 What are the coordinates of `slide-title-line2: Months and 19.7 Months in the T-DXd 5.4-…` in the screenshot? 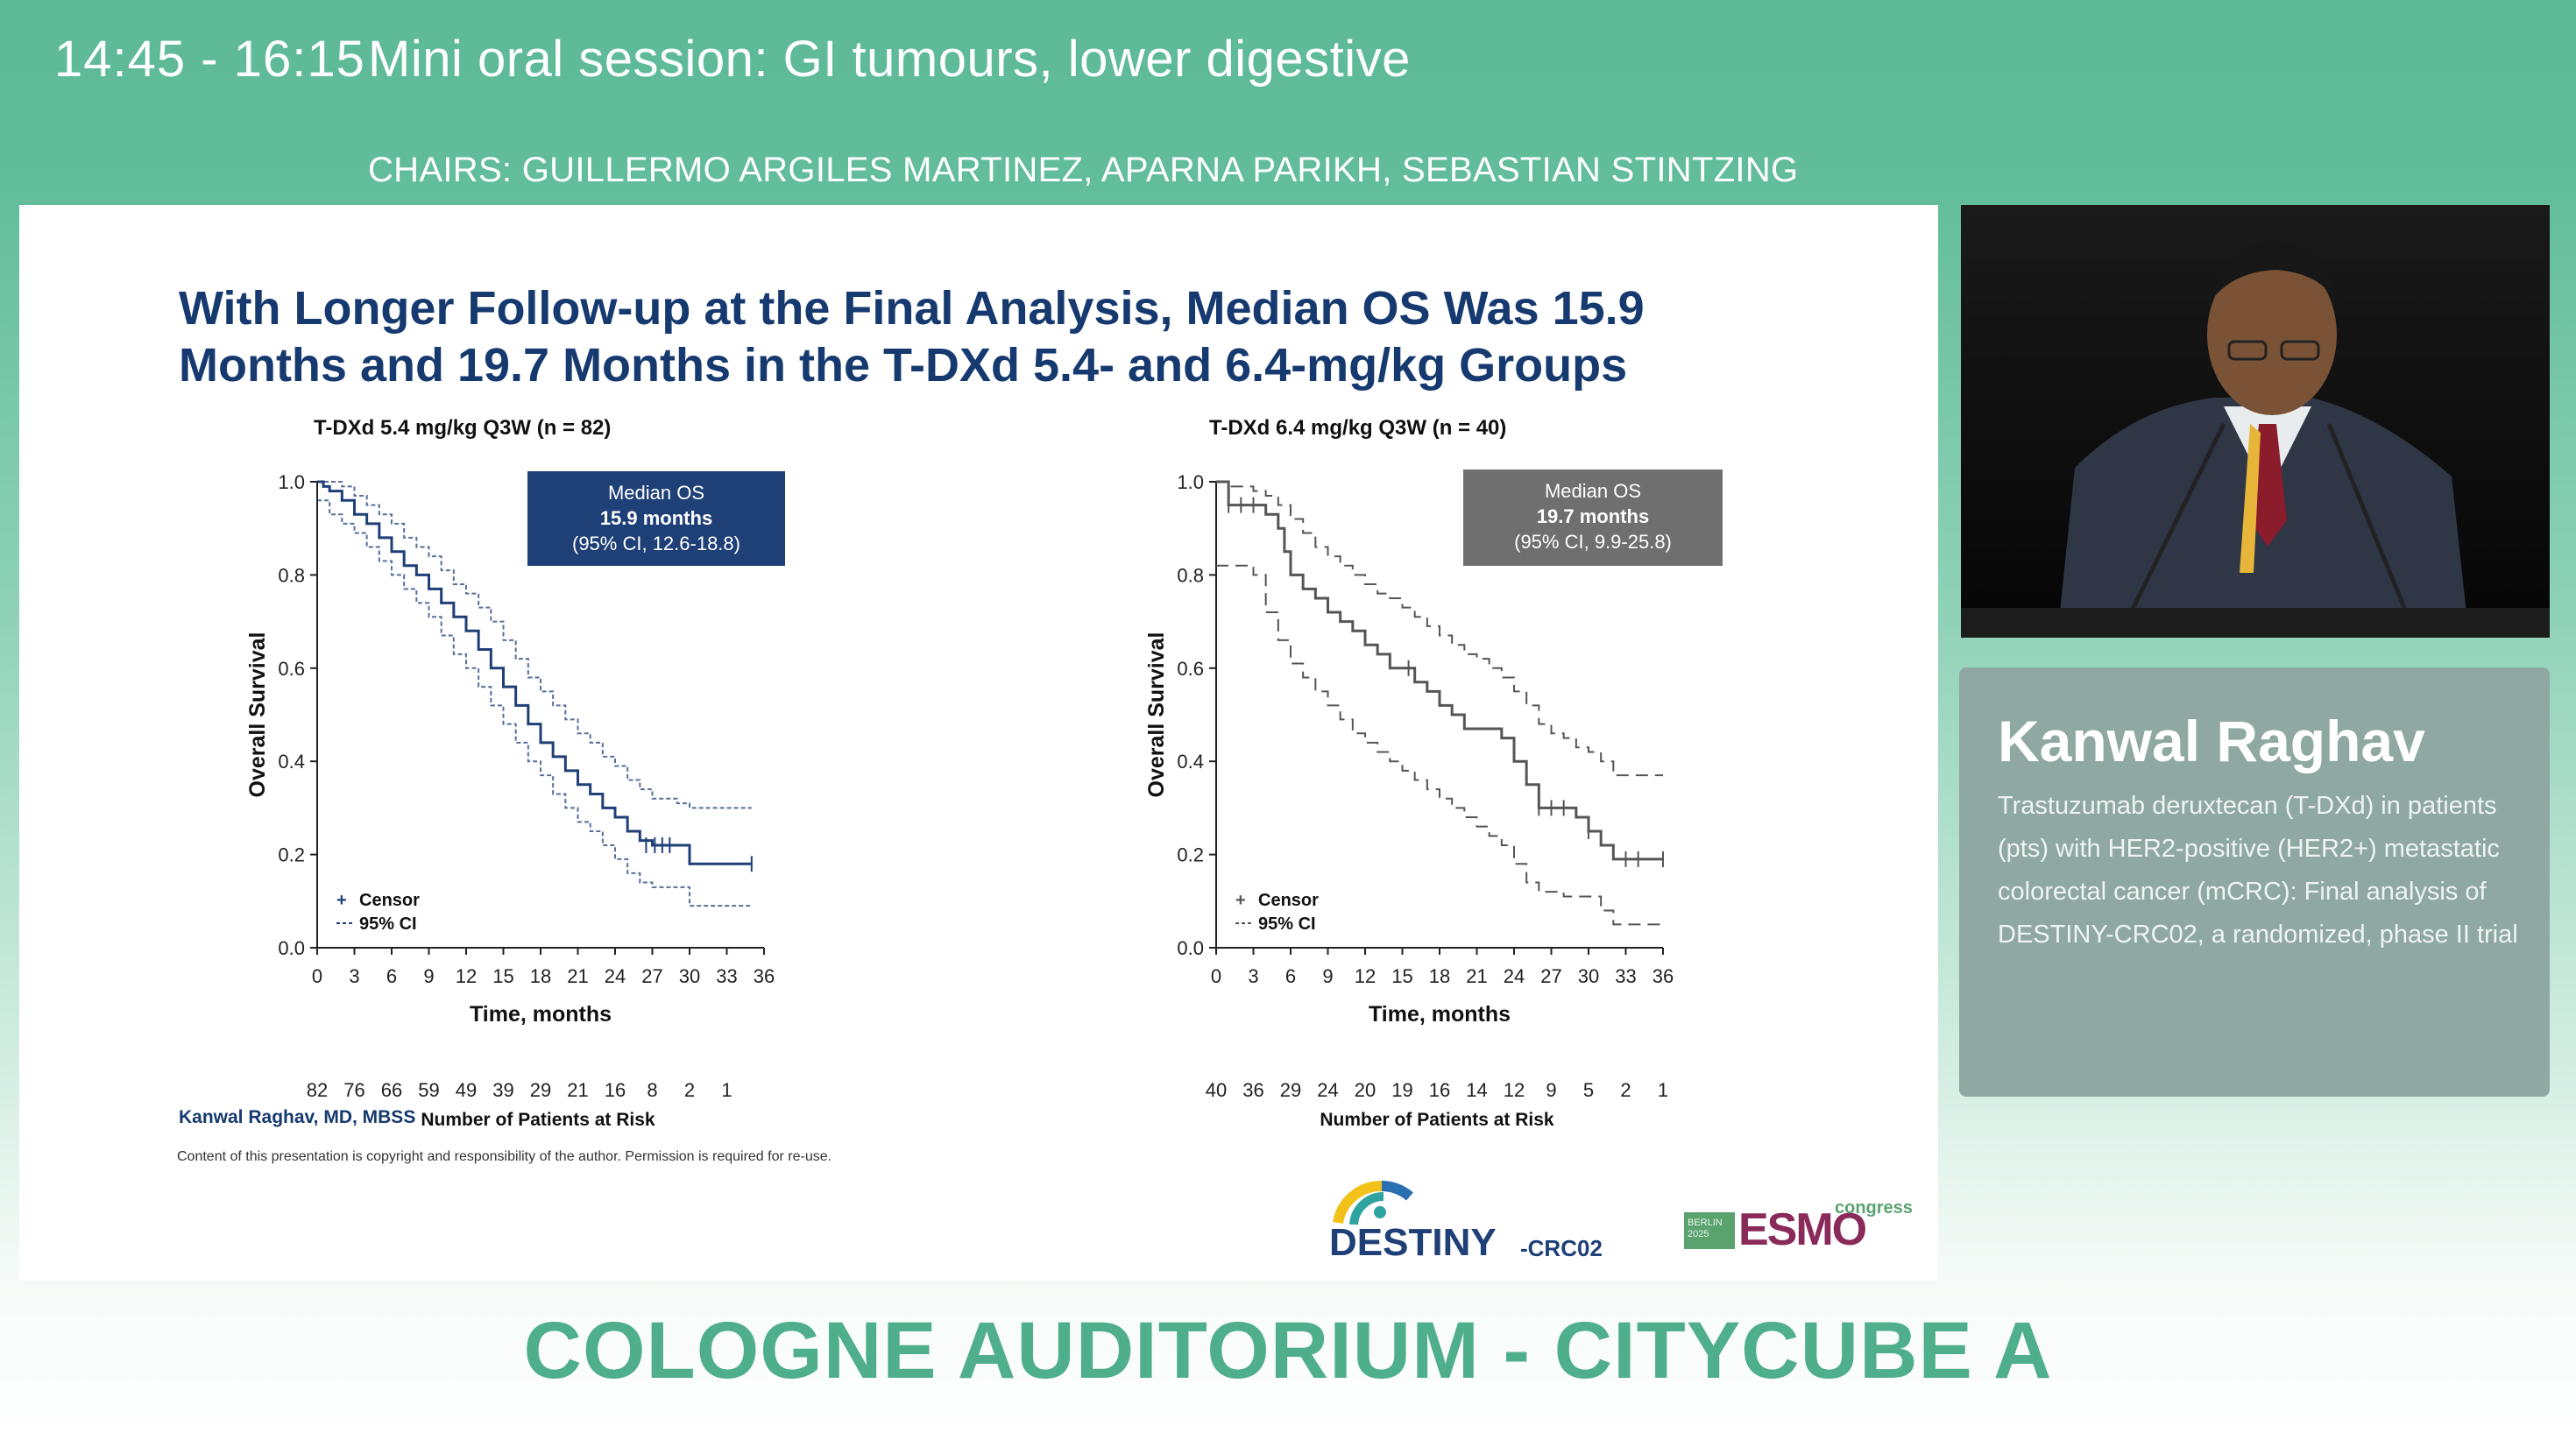 It's located at (903, 365).